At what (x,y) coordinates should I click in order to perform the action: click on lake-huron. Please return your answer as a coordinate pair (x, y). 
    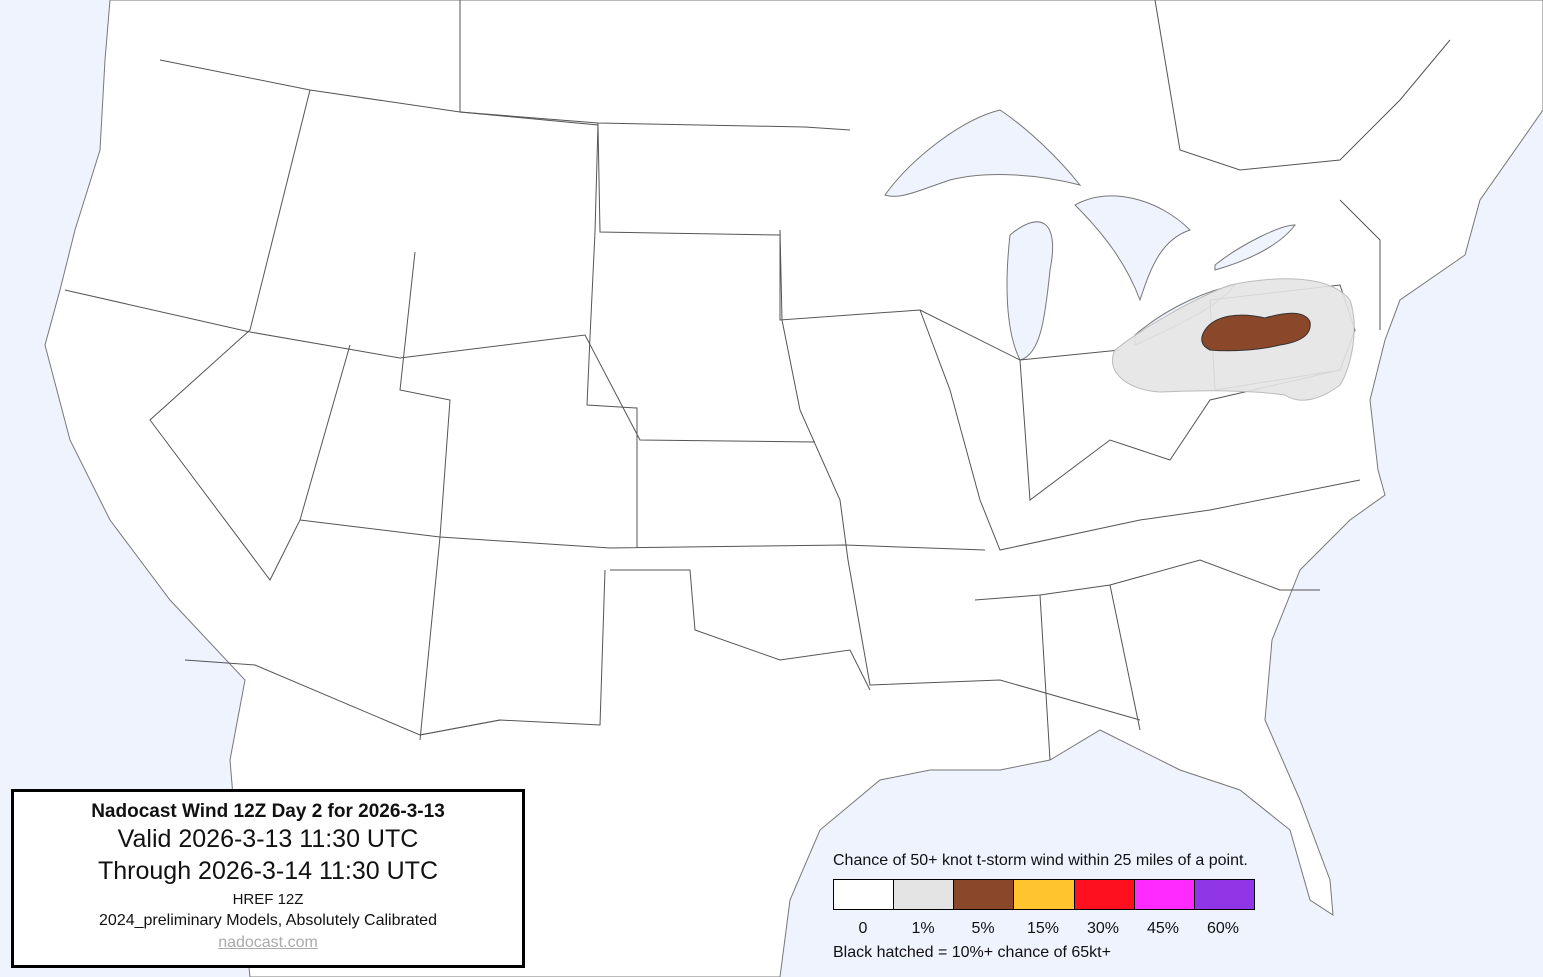
    Looking at the image, I should click on (1132, 248).